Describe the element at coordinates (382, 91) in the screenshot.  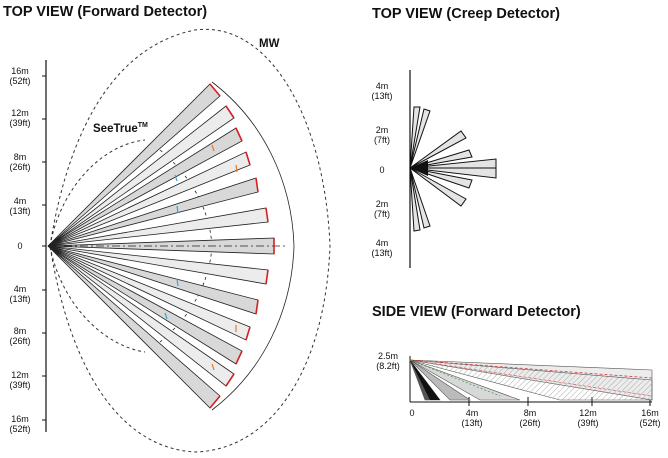
I see `creep-axis-label-4m-top: 4m (13ft)` at that location.